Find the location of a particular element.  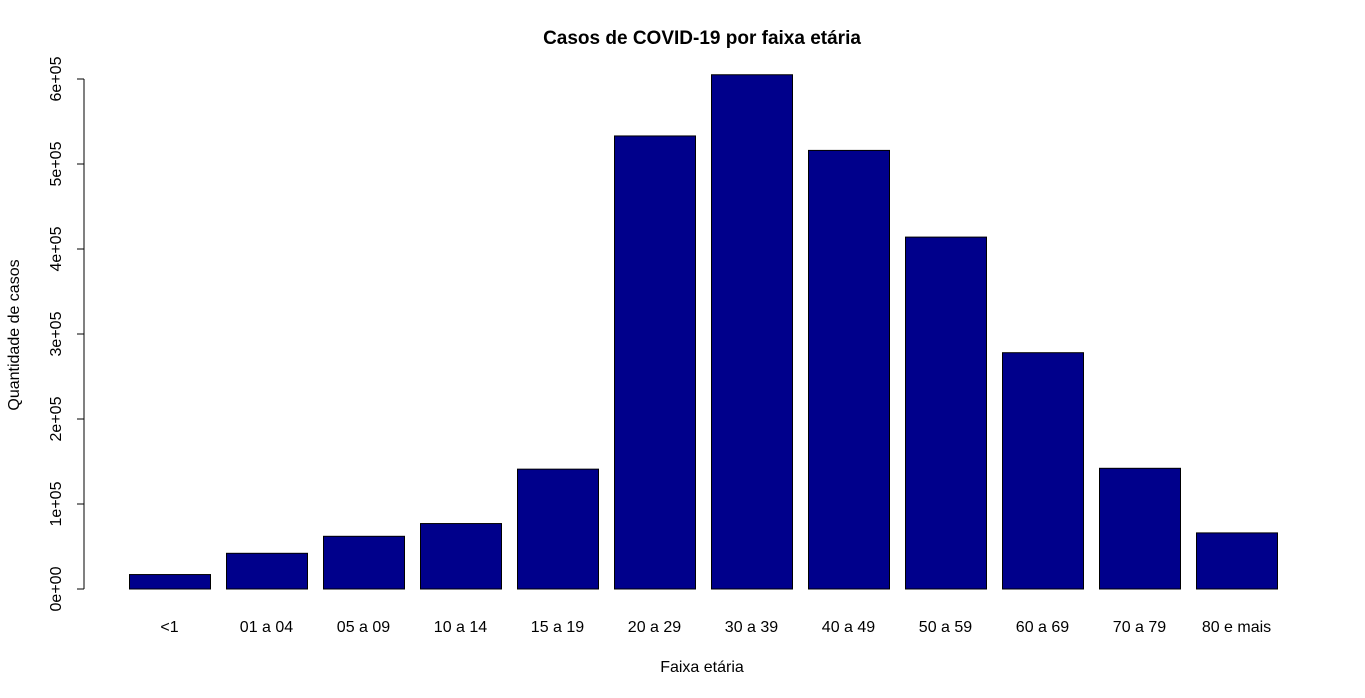

y-tick-label: 2e+05 is located at coordinates (56, 418).